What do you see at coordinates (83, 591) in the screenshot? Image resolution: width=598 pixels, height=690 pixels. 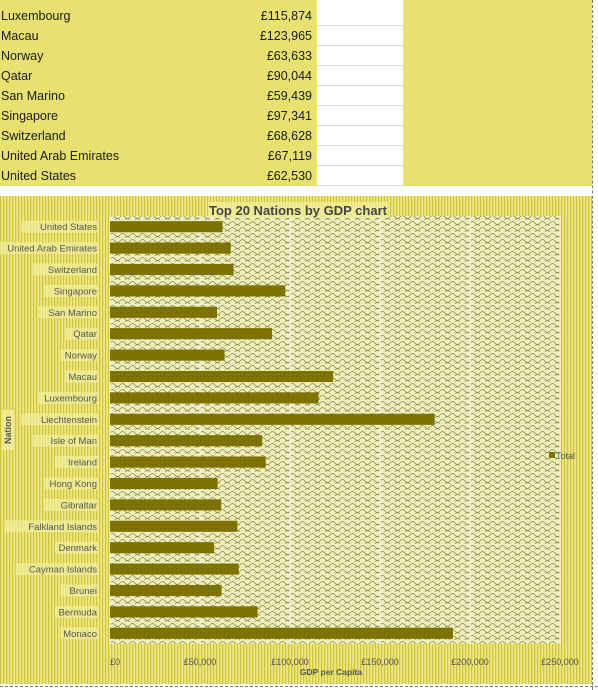 I see `category-label: Brunei` at bounding box center [83, 591].